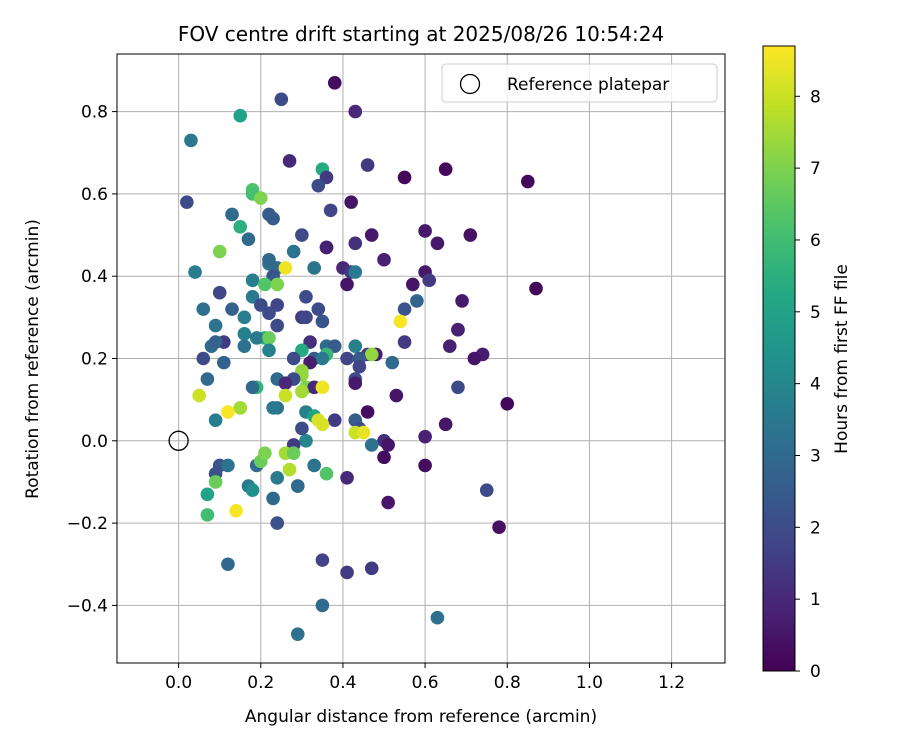 The image size is (900, 750). I want to click on x-tick-label: 0.2, so click(260, 683).